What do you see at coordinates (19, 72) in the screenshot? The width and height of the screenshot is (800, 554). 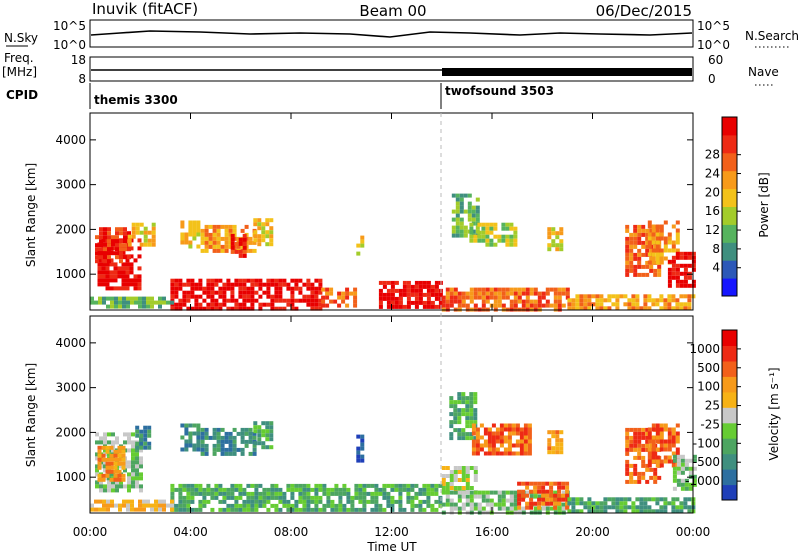 I see `freq-unit: [MHz]` at bounding box center [19, 72].